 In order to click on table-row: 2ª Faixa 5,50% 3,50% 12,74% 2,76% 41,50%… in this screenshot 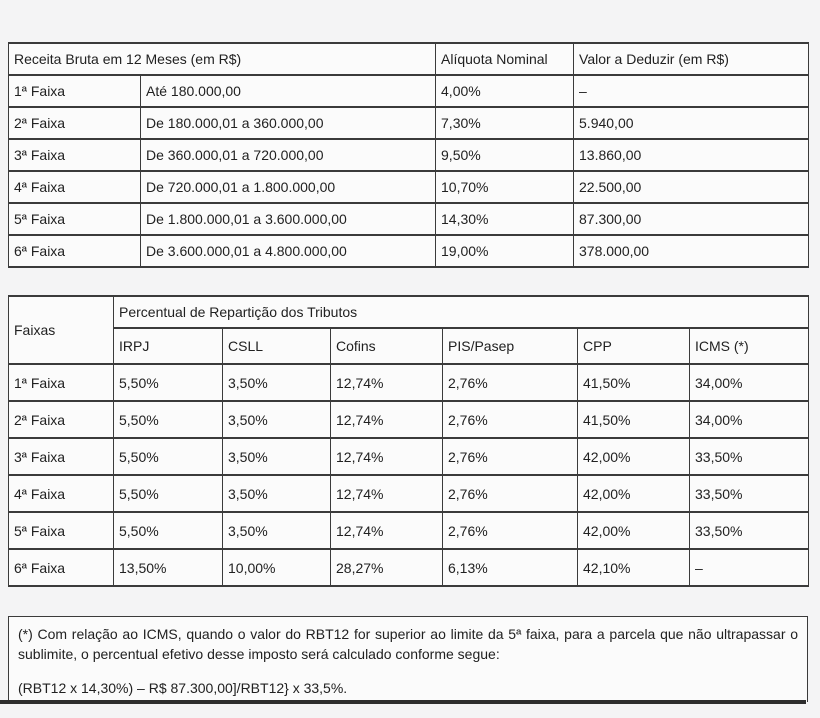, I will do `click(409, 419)`.